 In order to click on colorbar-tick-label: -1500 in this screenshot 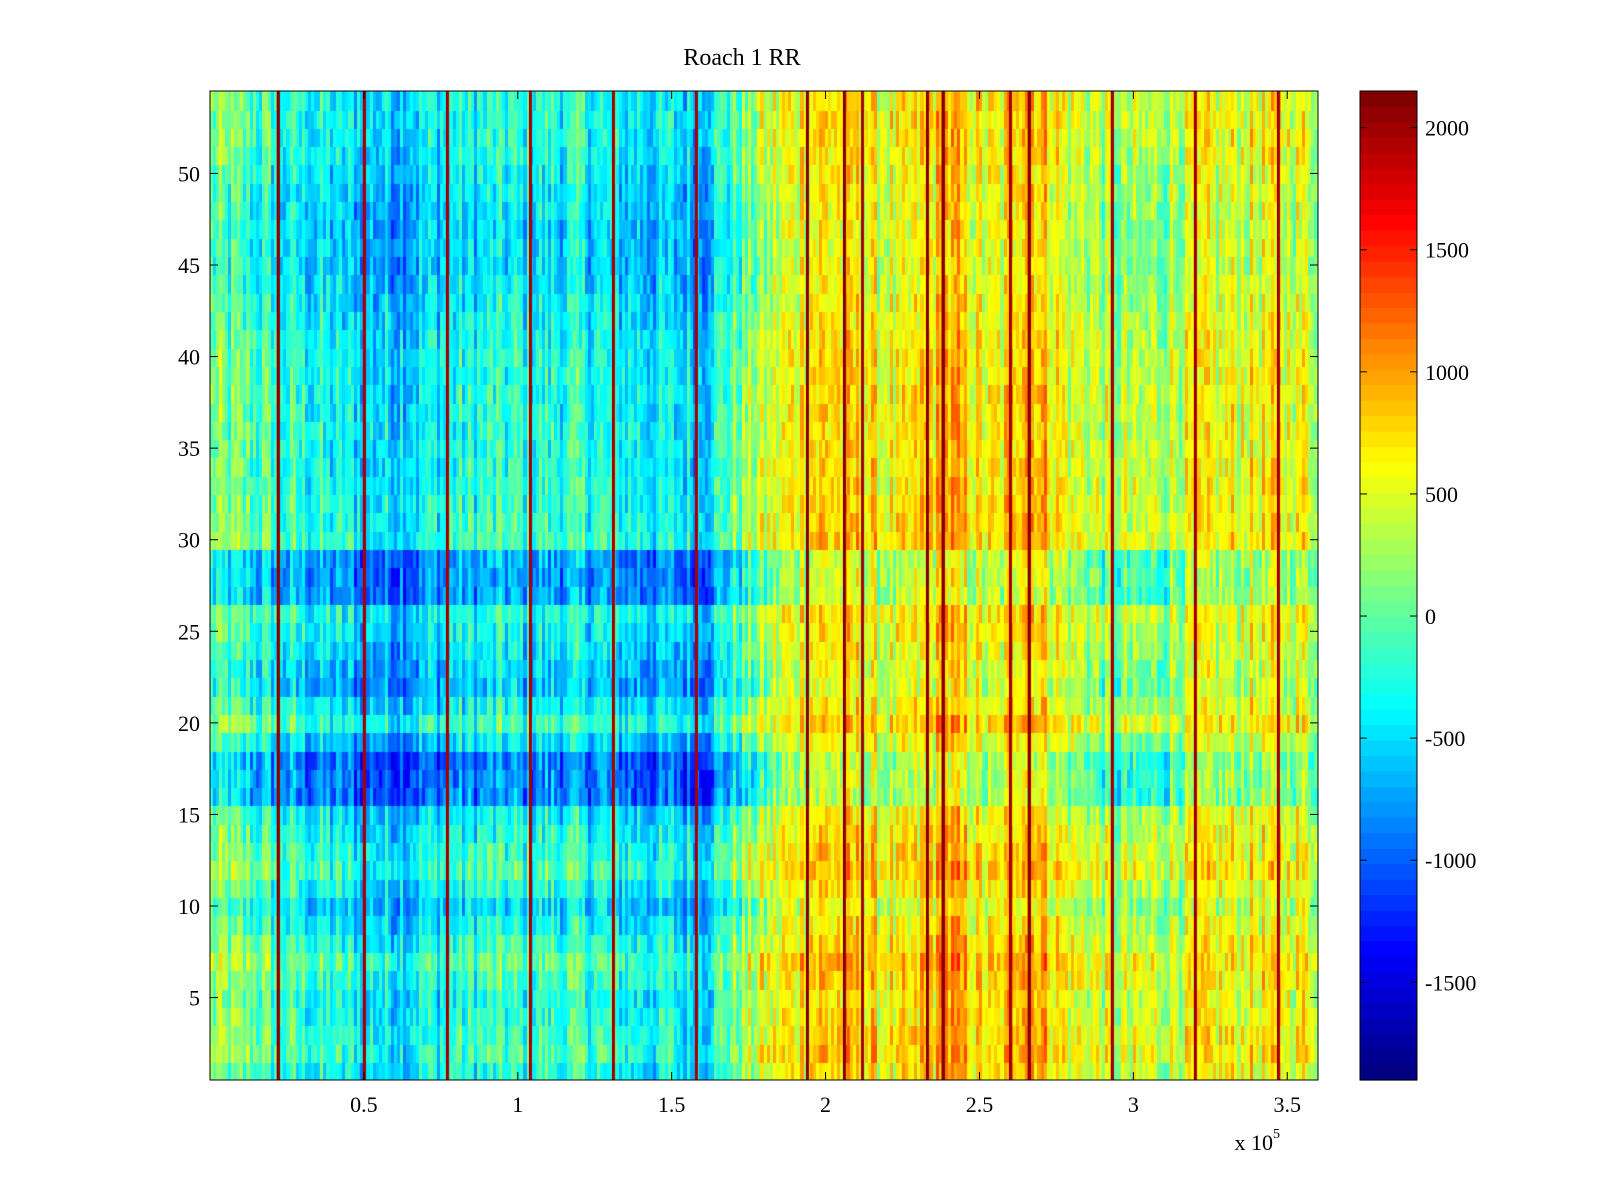, I will do `click(1450, 982)`.